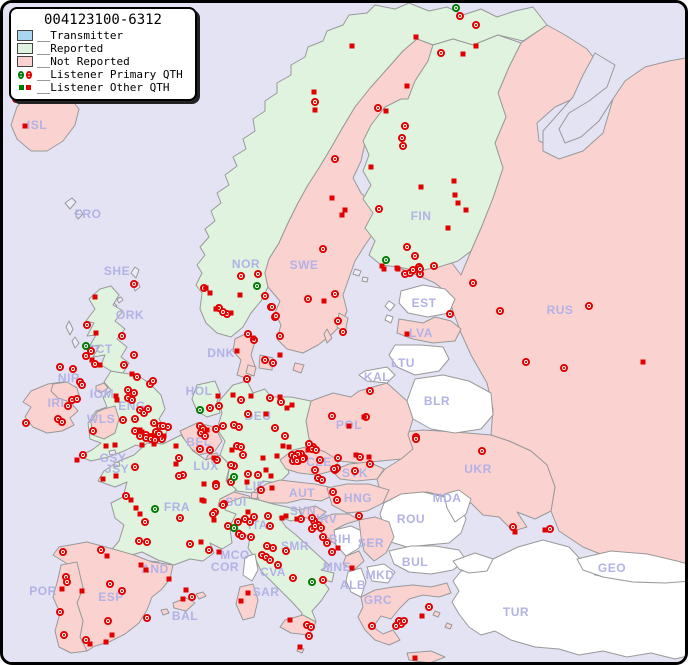 Image resolution: width=688 pixels, height=665 pixels. I want to click on legend-row-not-reported: __Not Reported, so click(103, 61).